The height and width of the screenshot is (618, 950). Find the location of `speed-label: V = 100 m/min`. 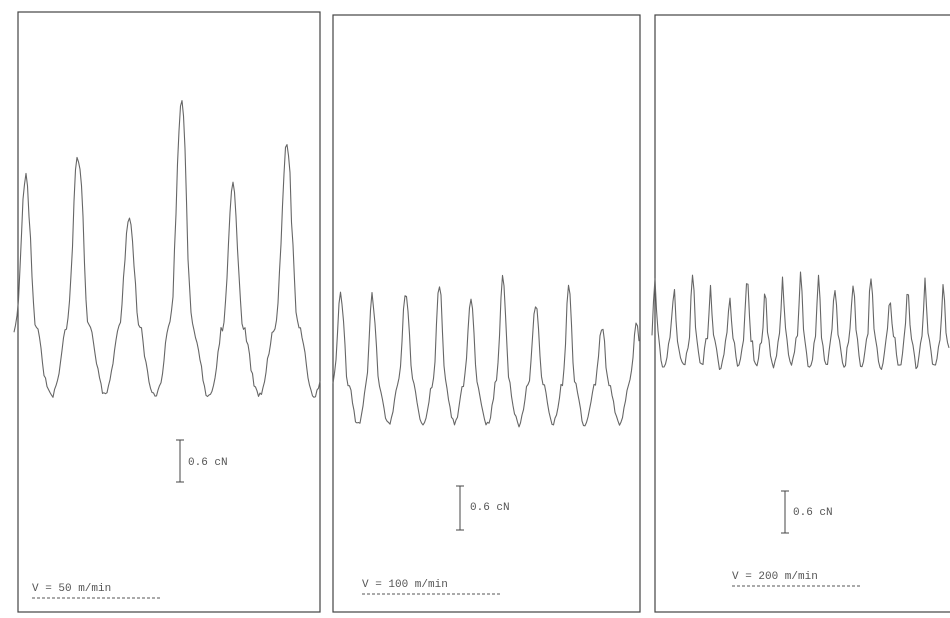

speed-label: V = 100 m/min is located at coordinates (405, 585).